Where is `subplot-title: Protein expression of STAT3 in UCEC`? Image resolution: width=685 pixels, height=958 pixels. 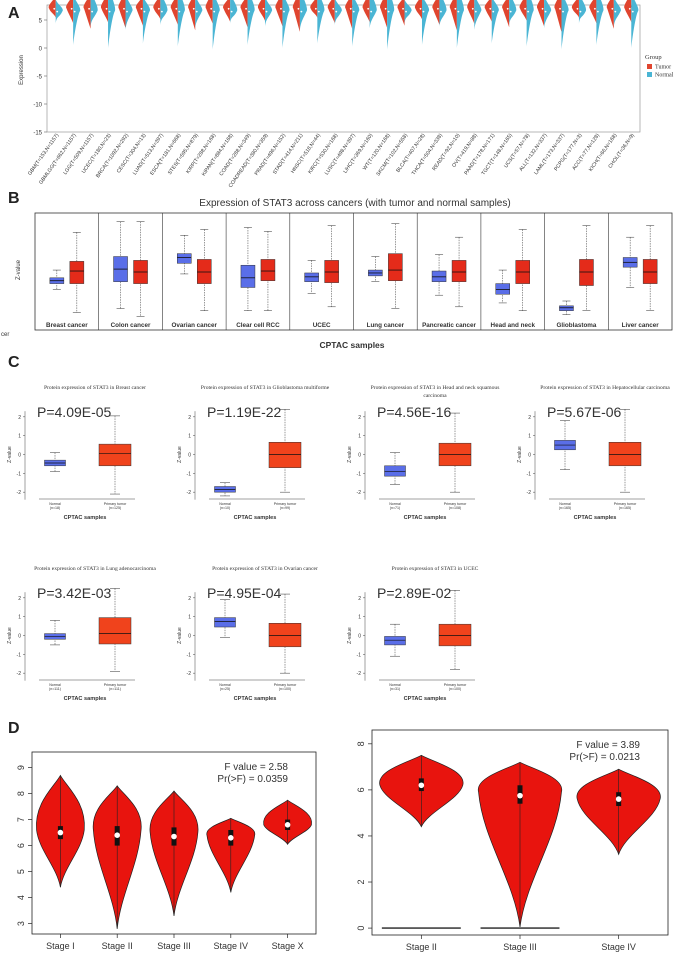
subplot-title: Protein expression of STAT3 in UCEC is located at coordinates (435, 568).